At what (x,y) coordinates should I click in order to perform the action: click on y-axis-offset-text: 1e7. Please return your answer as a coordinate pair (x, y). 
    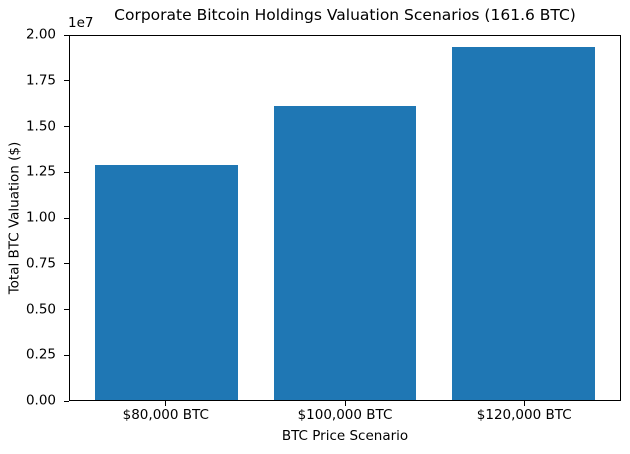
    Looking at the image, I should click on (81, 23).